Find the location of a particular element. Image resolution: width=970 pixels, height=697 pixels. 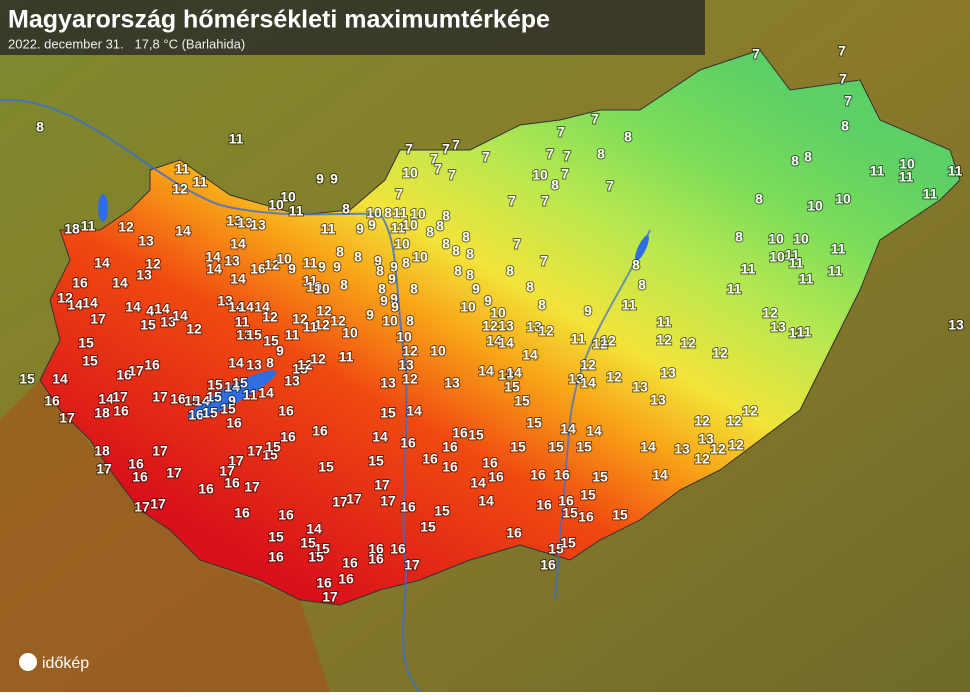

temperature-label: 18 is located at coordinates (102, 451).